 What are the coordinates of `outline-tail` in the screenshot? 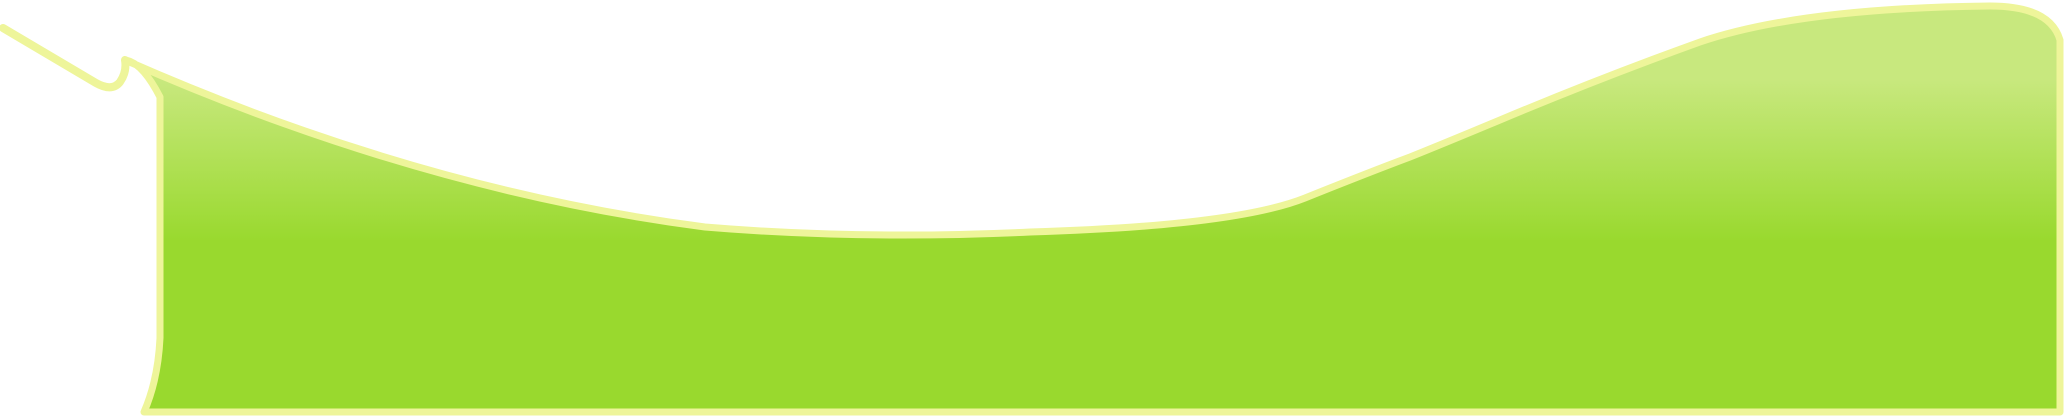 It's located at (65, 58).